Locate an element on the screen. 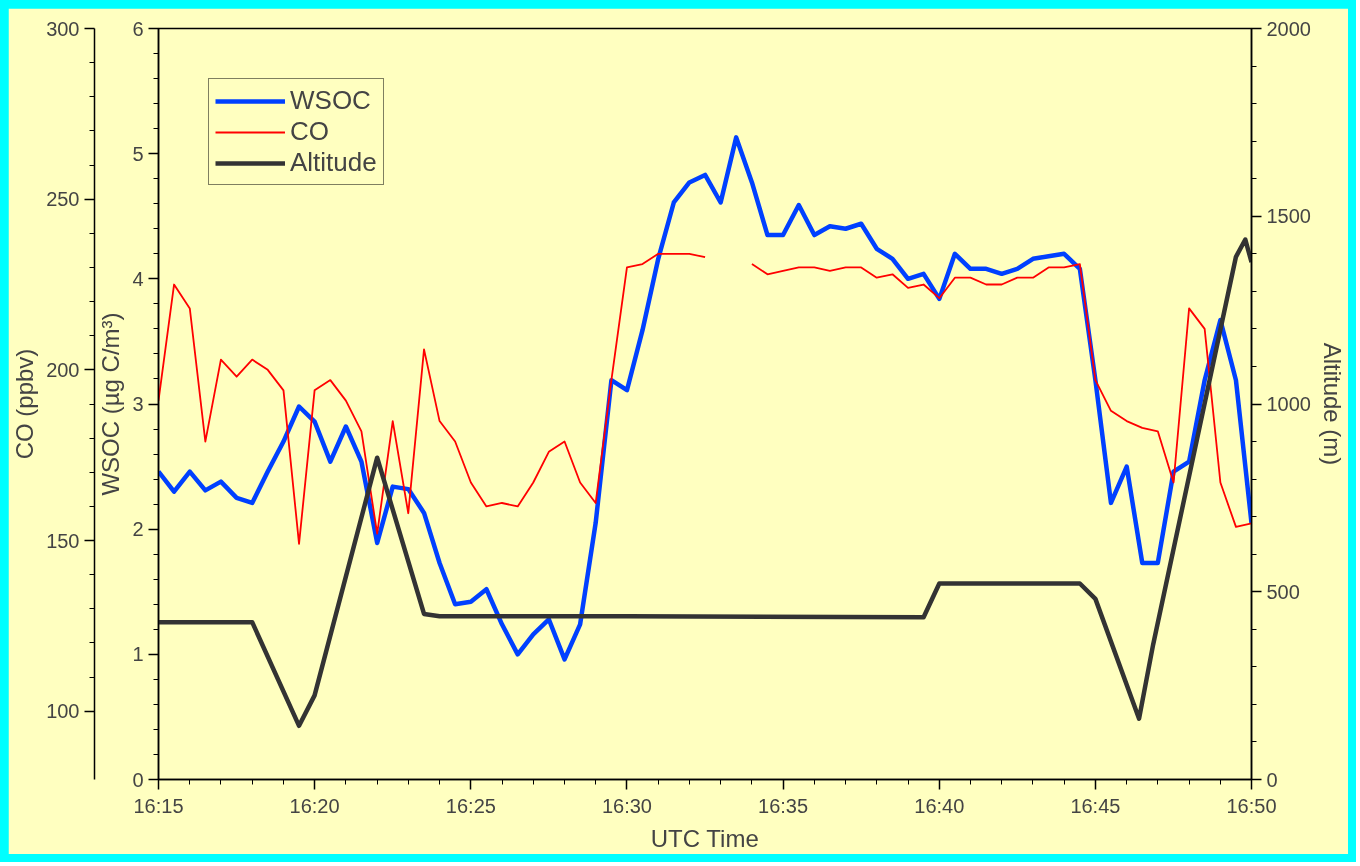 This screenshot has width=1360, height=866. y3-axis-title: Altitude (m) is located at coordinates (1332, 404).